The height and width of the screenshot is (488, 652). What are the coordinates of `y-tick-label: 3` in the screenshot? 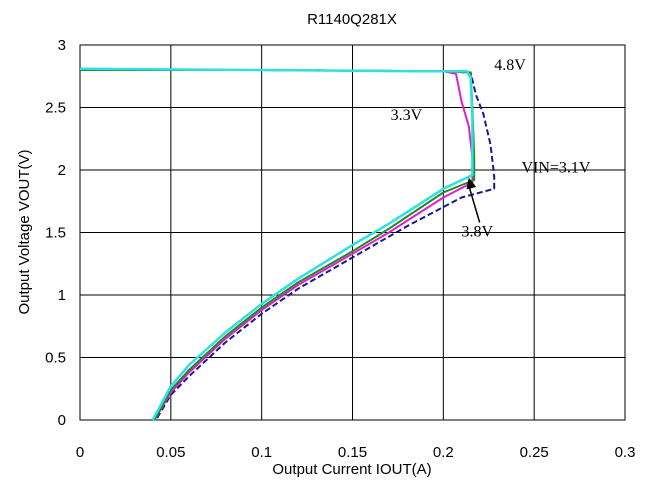 It's located at (62, 45).